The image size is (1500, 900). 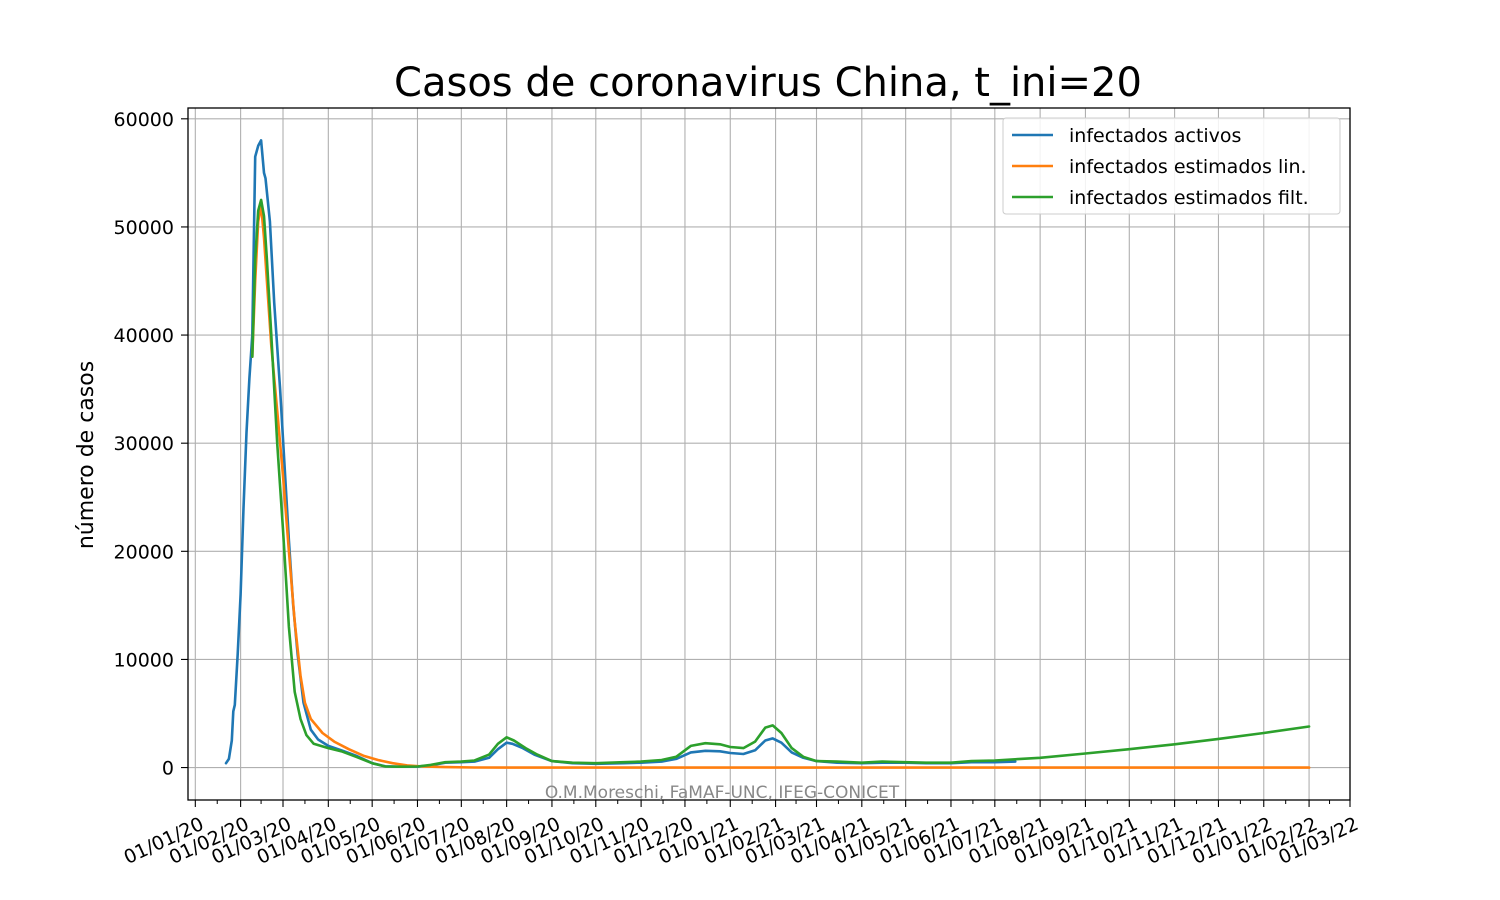 What do you see at coordinates (144, 552) in the screenshot?
I see `y-tick-label: 20000` at bounding box center [144, 552].